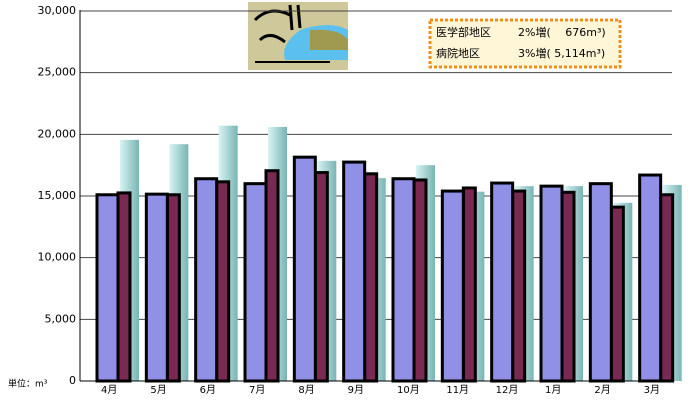  Describe the element at coordinates (57, 257) in the screenshot. I see `y-tick-label: 10,000` at that location.